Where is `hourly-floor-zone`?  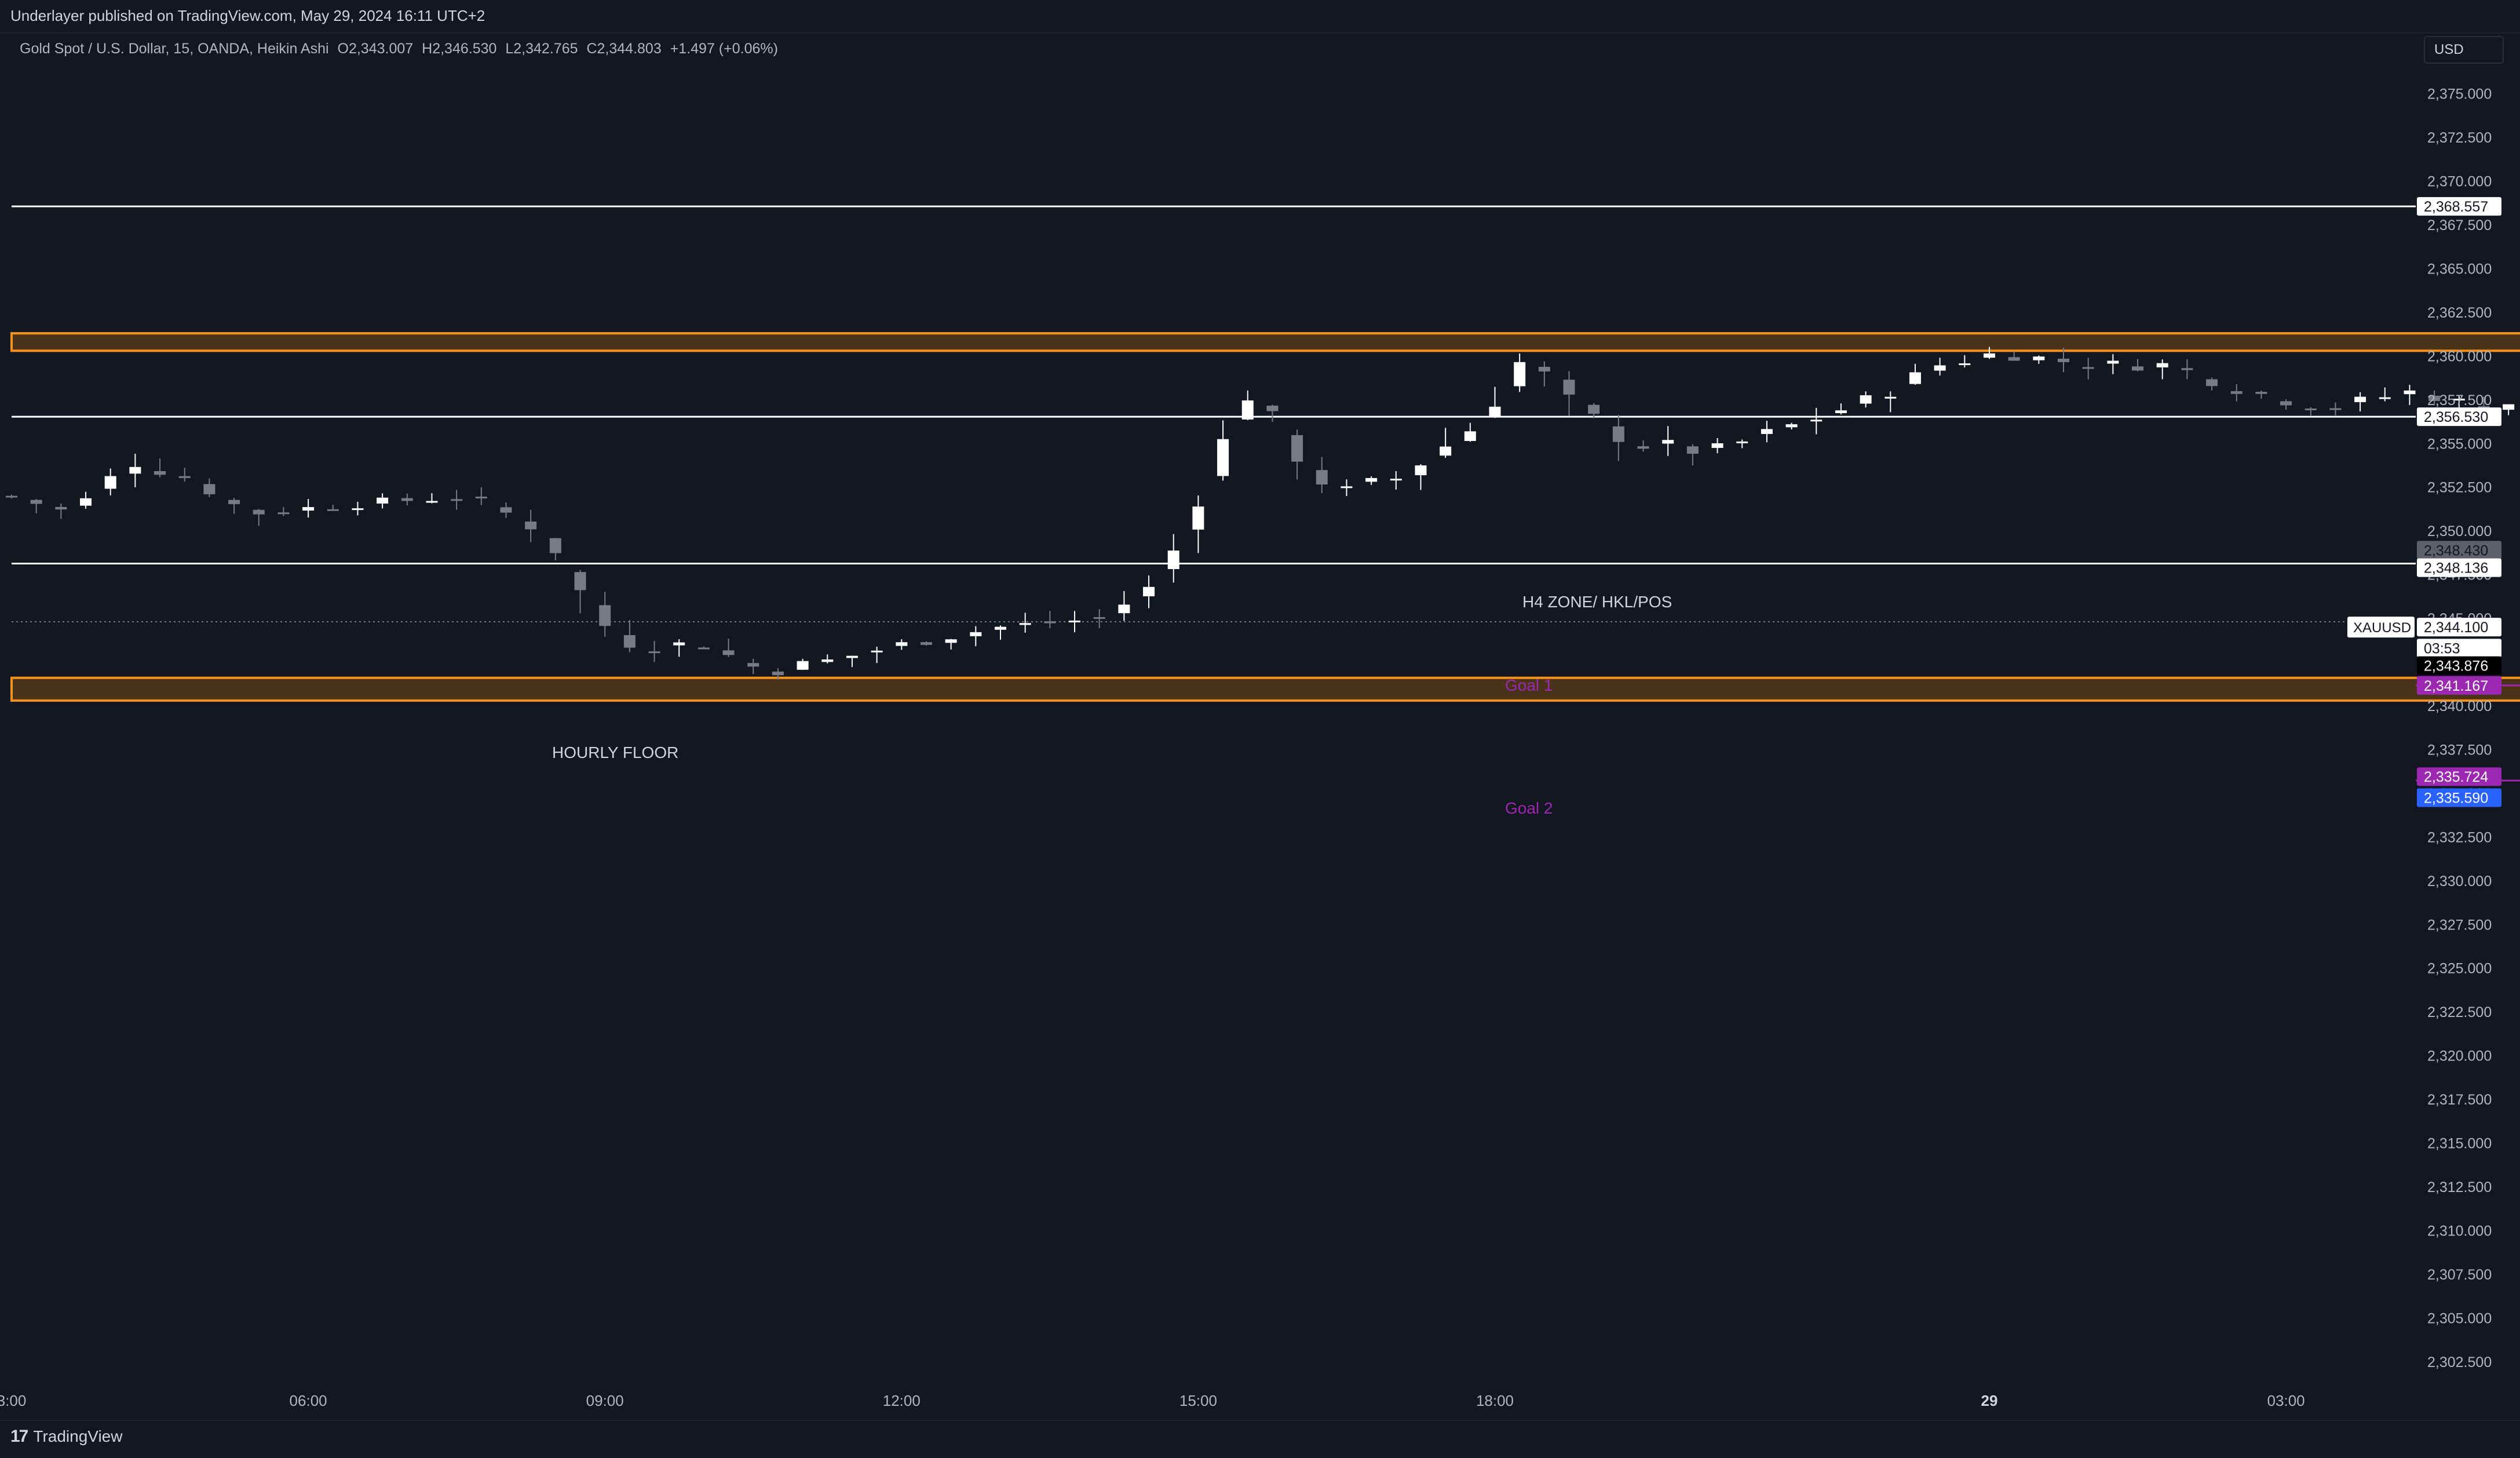 hourly-floor-zone is located at coordinates (1265, 689).